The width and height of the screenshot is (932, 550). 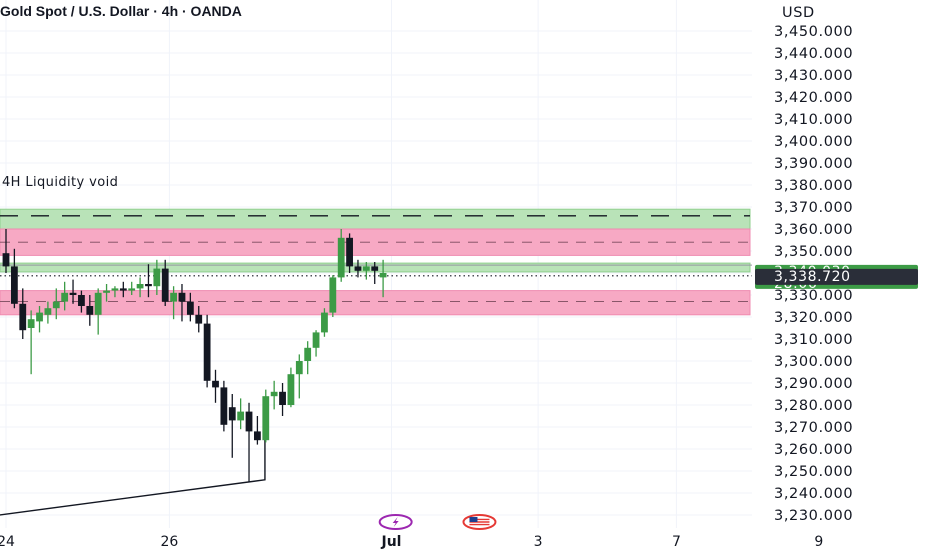 I want to click on zone-label: 4H Liquidity void, so click(x=60, y=182).